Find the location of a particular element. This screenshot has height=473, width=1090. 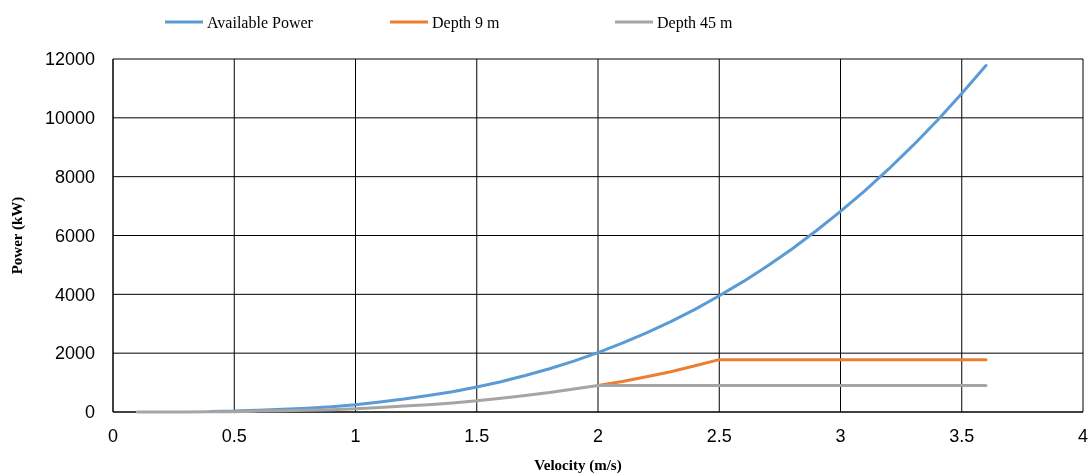

y-tick-label: 4000 is located at coordinates (74, 294).